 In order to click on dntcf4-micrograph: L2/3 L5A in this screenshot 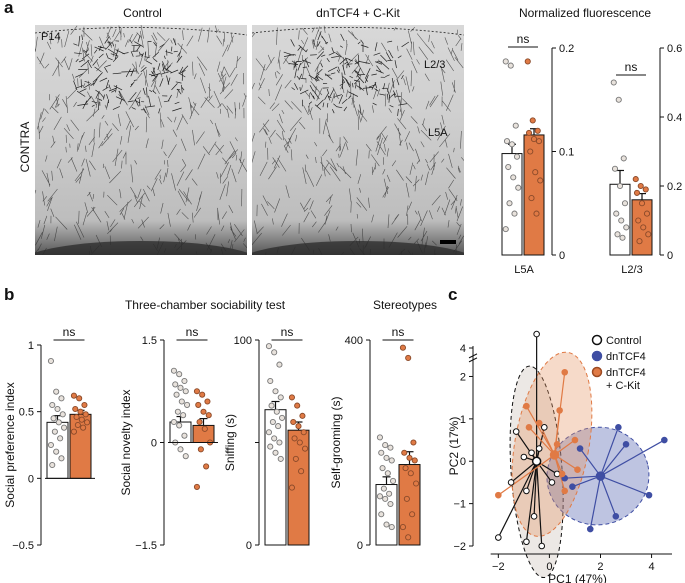, I will do `click(358, 140)`.